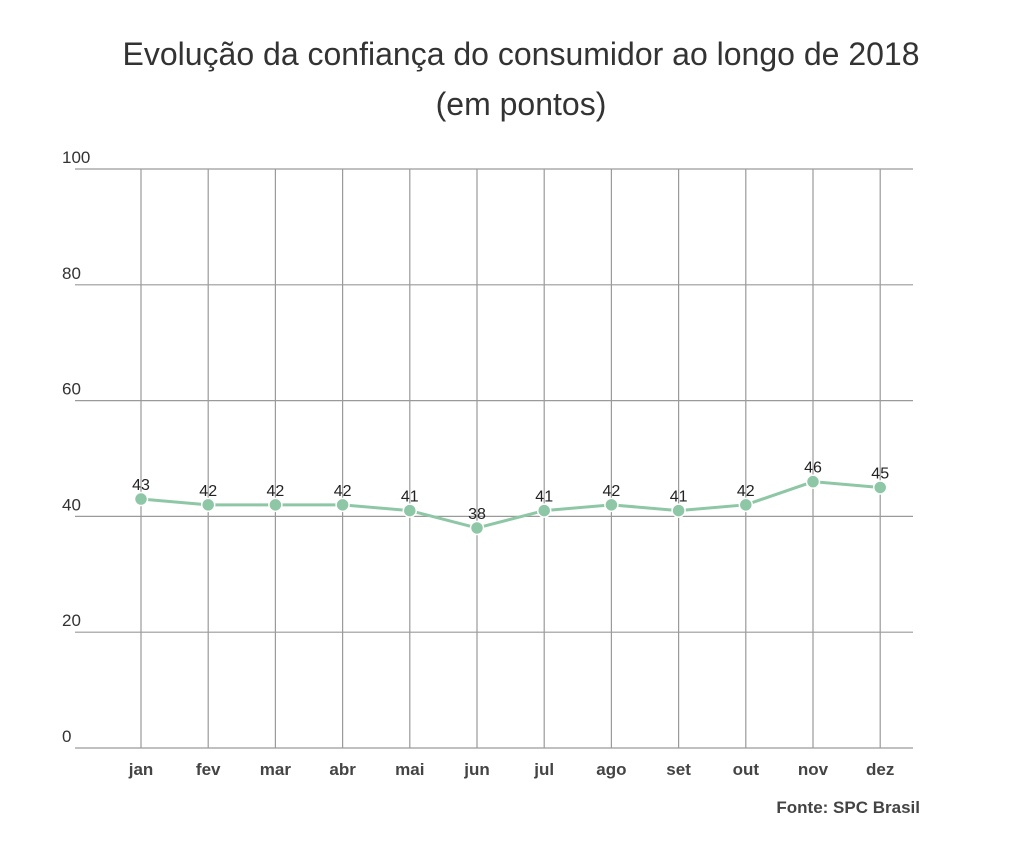 This screenshot has width=1024, height=854. Describe the element at coordinates (71, 504) in the screenshot. I see `y-tick-label: 40` at that location.